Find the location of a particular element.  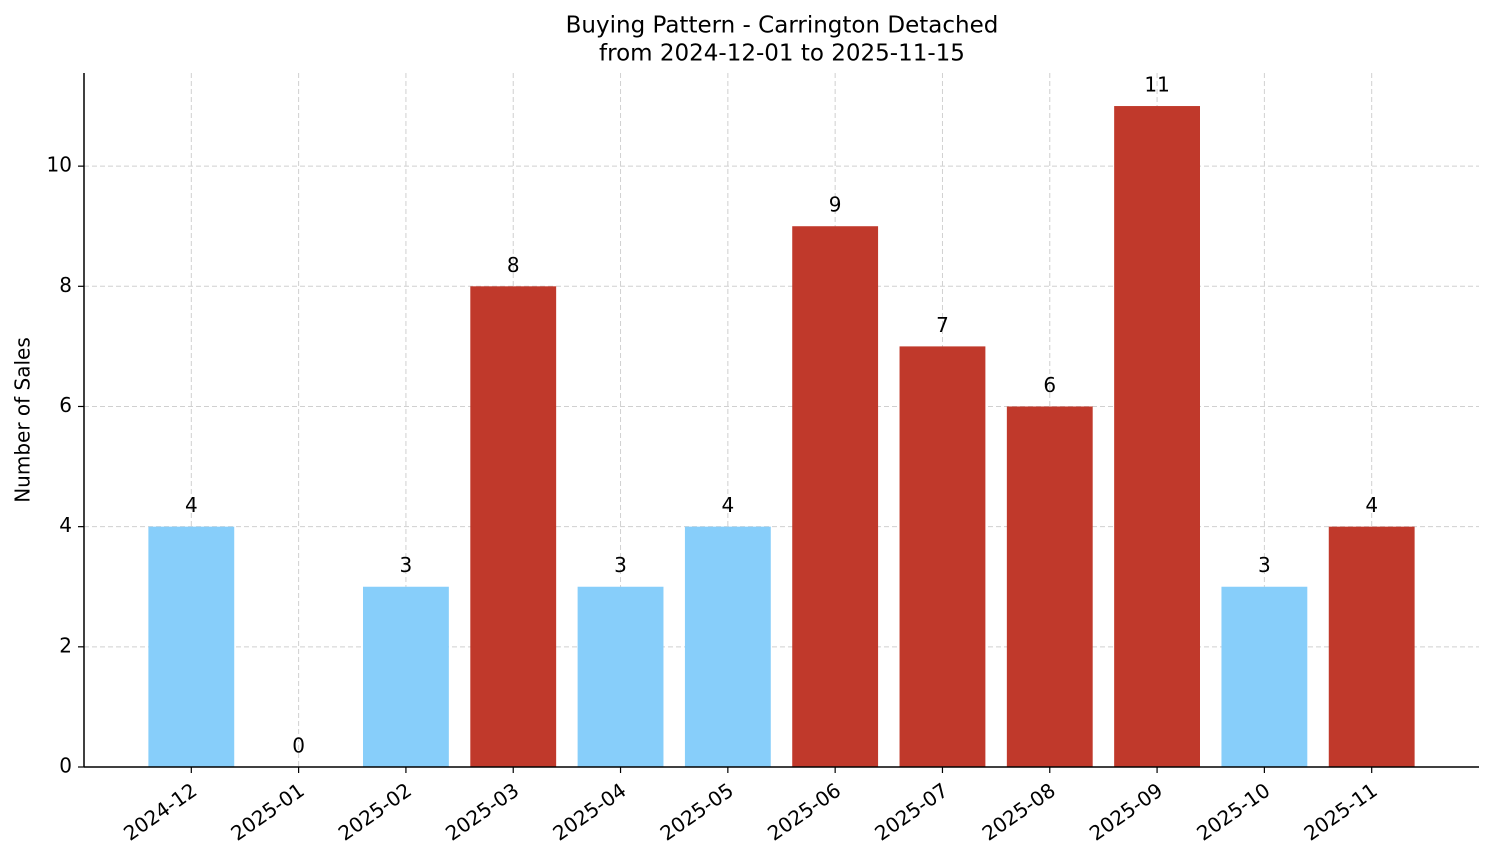

x-tick-label: 2025-01 is located at coordinates (267, 812).